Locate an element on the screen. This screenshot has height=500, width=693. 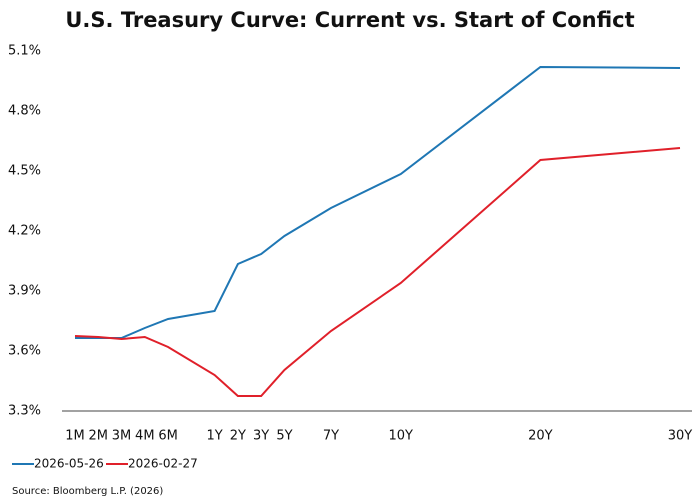
y-tick-label: 3.3% is located at coordinates (24, 411).